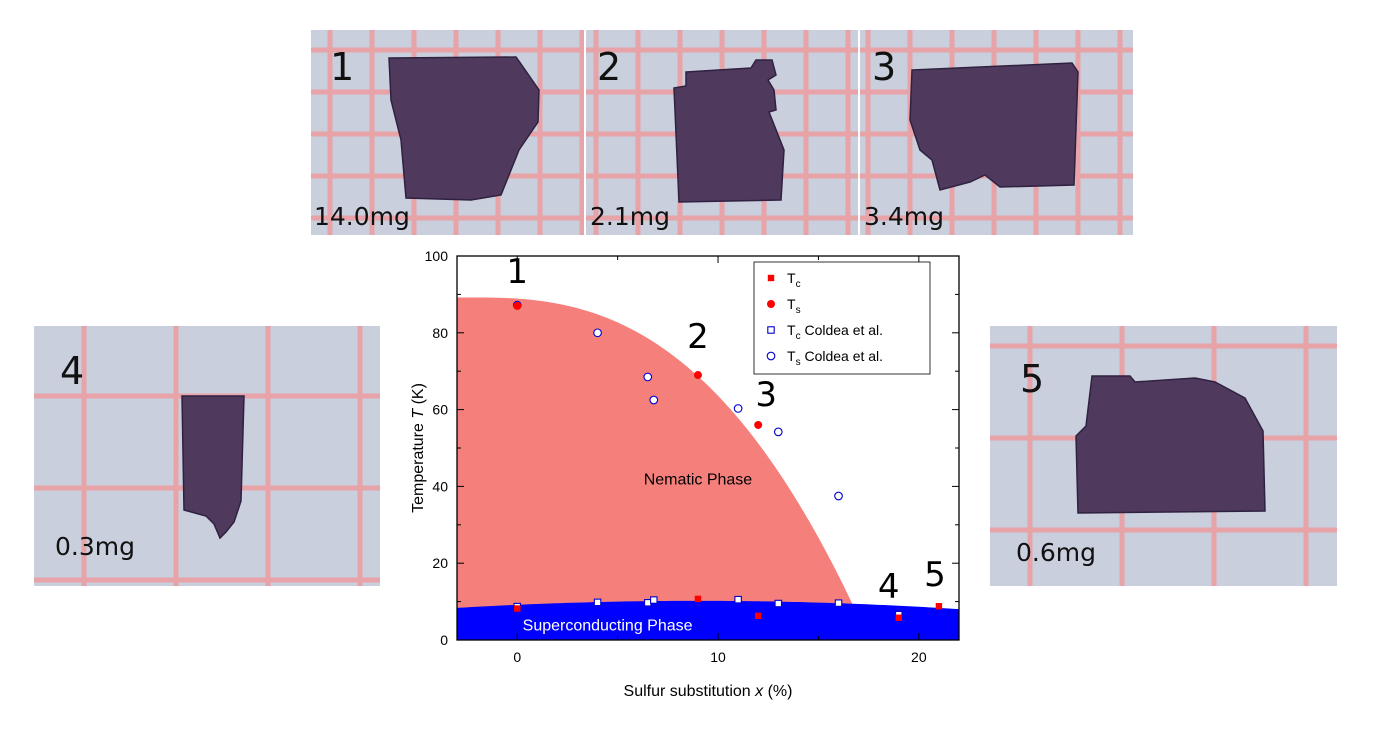 The image size is (1384, 746). I want to click on legend-label: Tc Coldea et al., so click(835, 332).